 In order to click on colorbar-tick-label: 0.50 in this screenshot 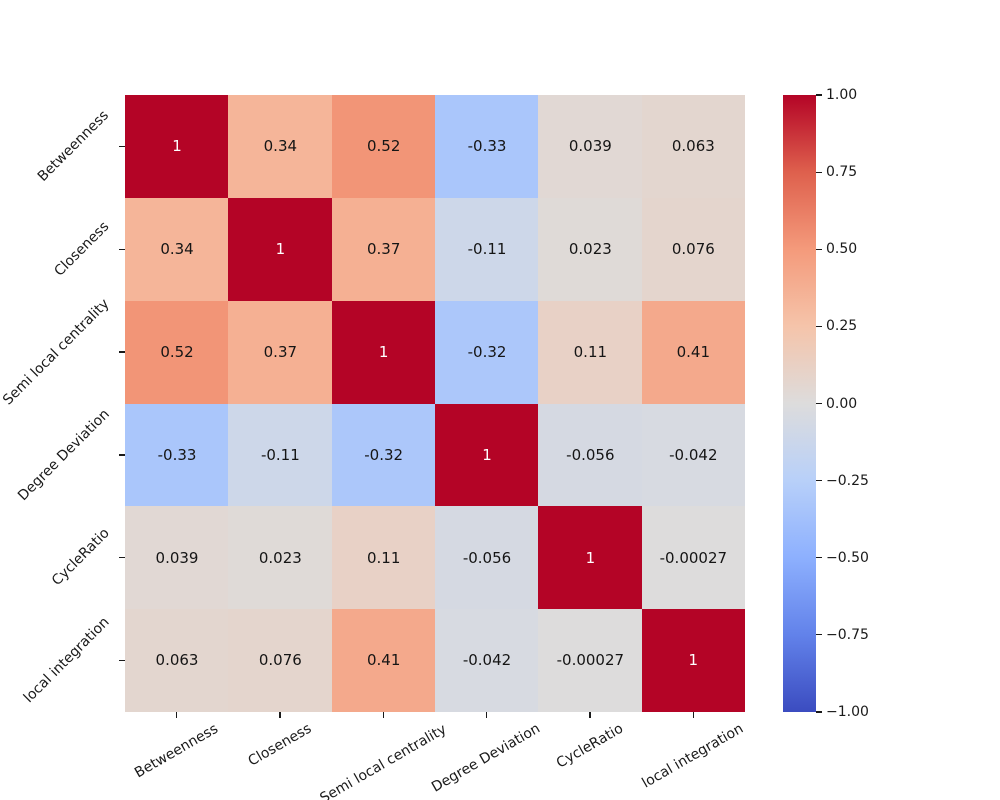, I will do `click(842, 249)`.